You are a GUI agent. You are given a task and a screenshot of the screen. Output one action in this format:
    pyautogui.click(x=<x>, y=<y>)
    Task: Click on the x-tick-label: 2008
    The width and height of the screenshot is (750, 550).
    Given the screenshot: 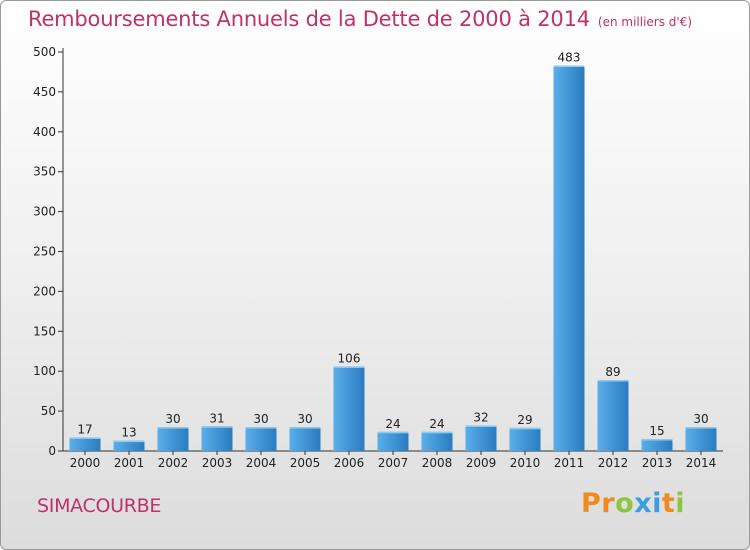 What is the action you would take?
    pyautogui.click(x=437, y=463)
    